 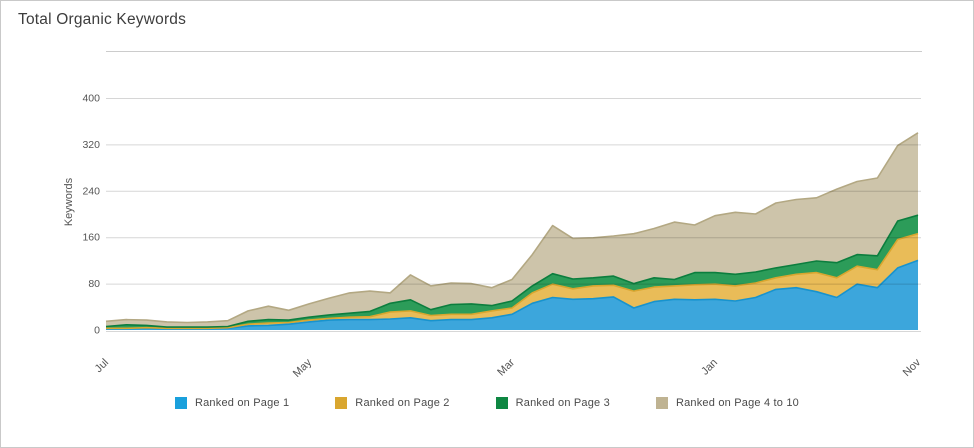 I want to click on y-tick-label: 0, so click(x=97, y=331).